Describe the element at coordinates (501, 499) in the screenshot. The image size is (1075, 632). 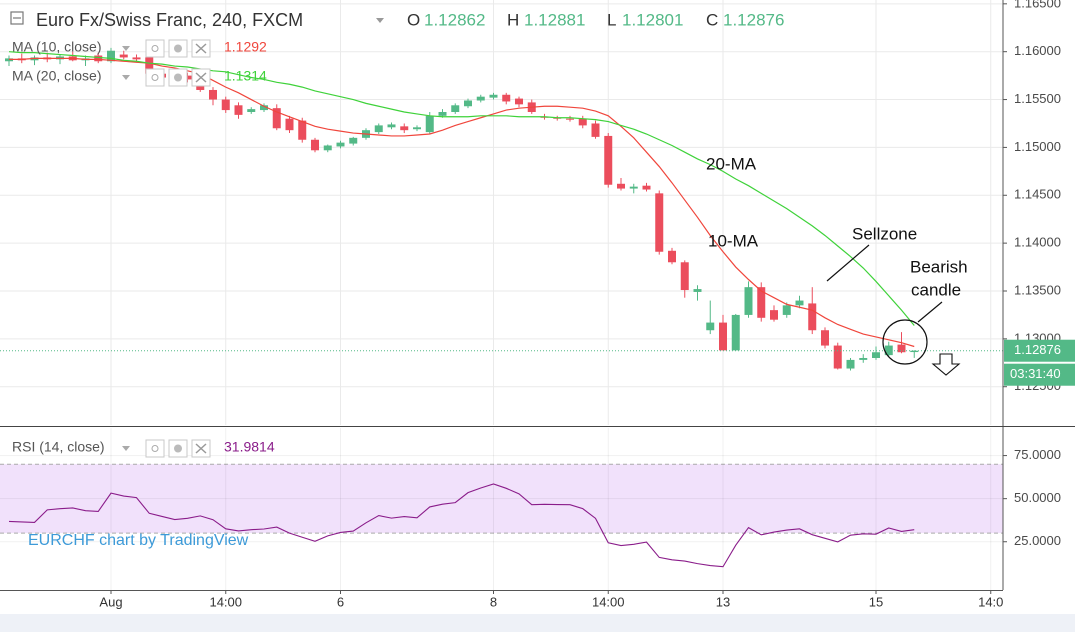
I see `rsi-band` at that location.